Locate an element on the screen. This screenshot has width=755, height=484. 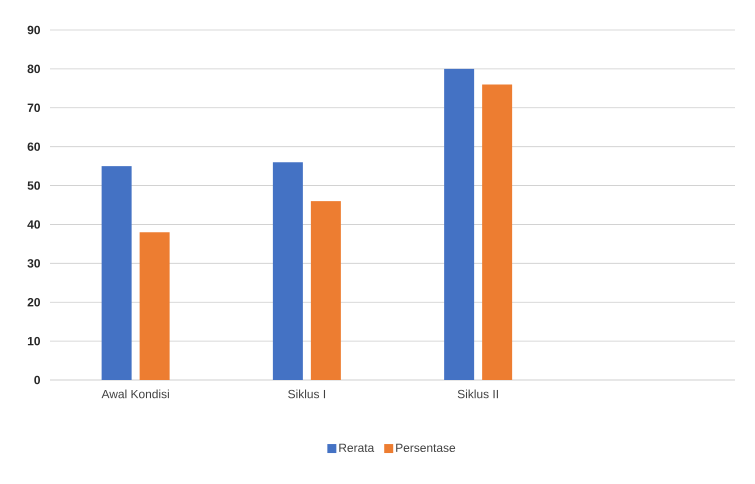
x-tick-label: Siklus II is located at coordinates (478, 394).